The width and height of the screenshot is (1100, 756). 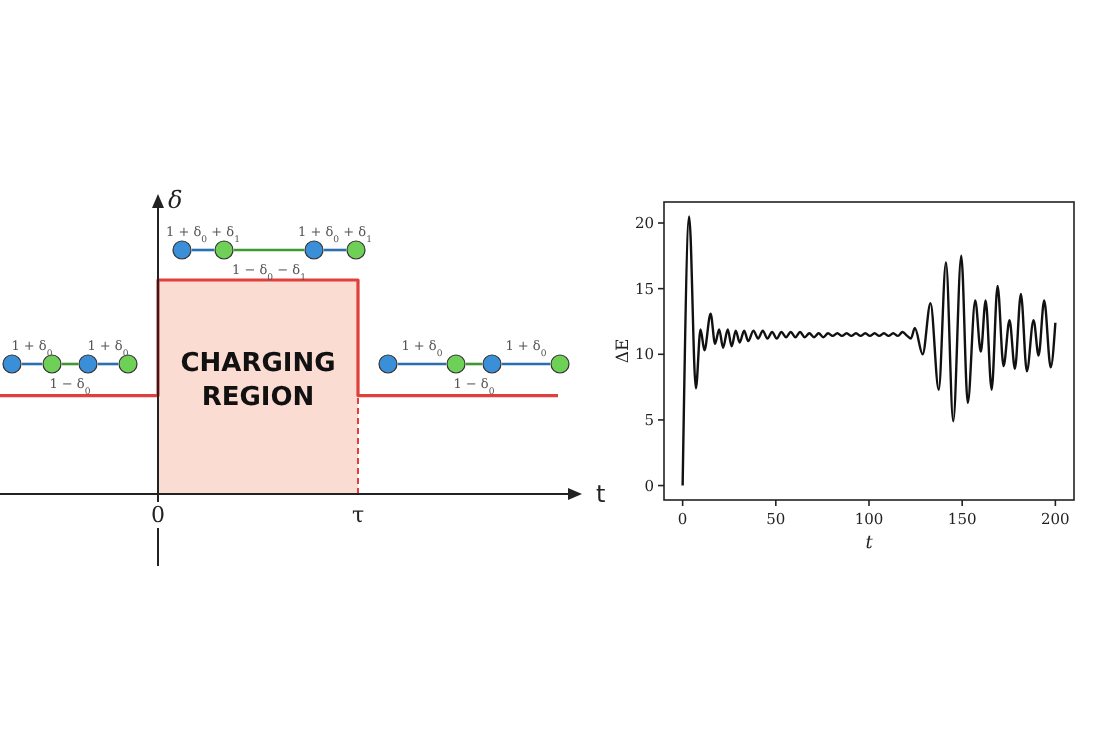 What do you see at coordinates (258, 381) in the screenshot?
I see `band-label: CHARGING REGION` at bounding box center [258, 381].